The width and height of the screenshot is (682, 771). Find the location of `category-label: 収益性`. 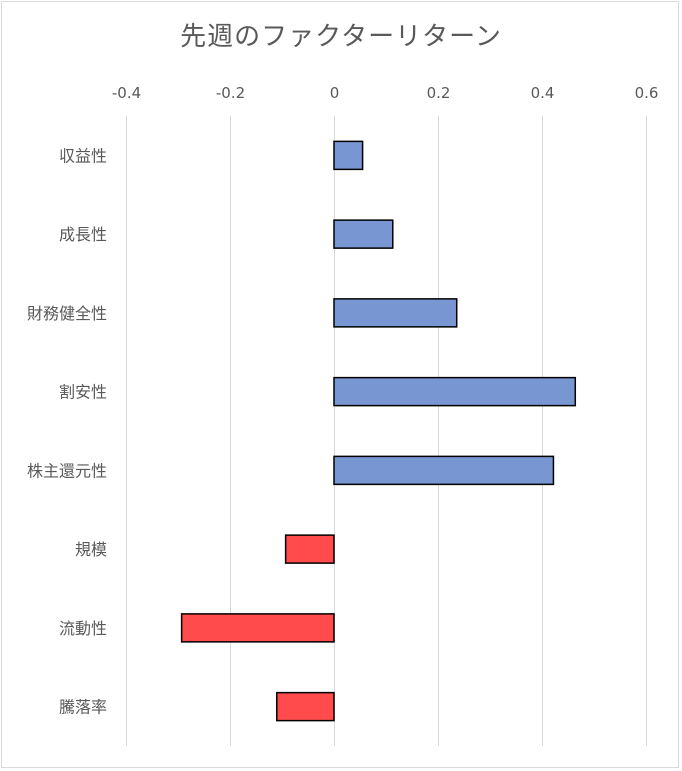

category-label: 収益性 is located at coordinates (83, 155).